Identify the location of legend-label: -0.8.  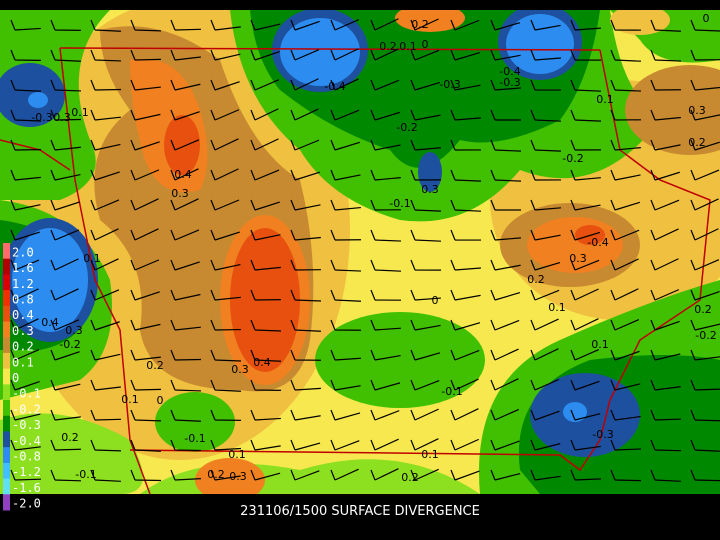
(26, 457).